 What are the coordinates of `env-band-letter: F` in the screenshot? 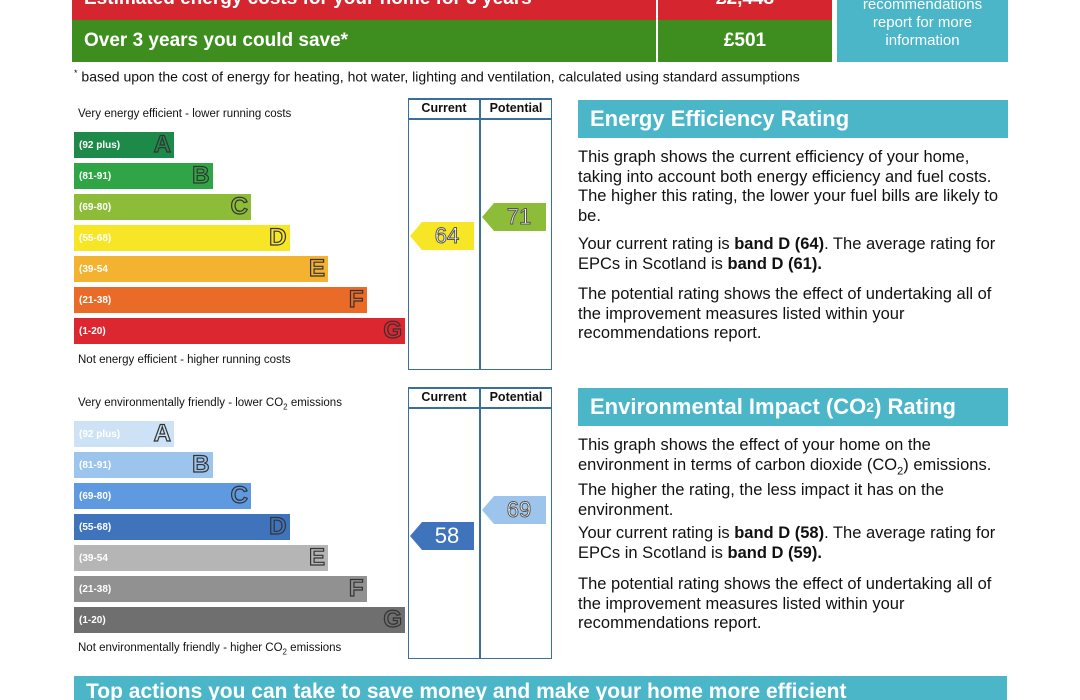 It's located at (356, 588).